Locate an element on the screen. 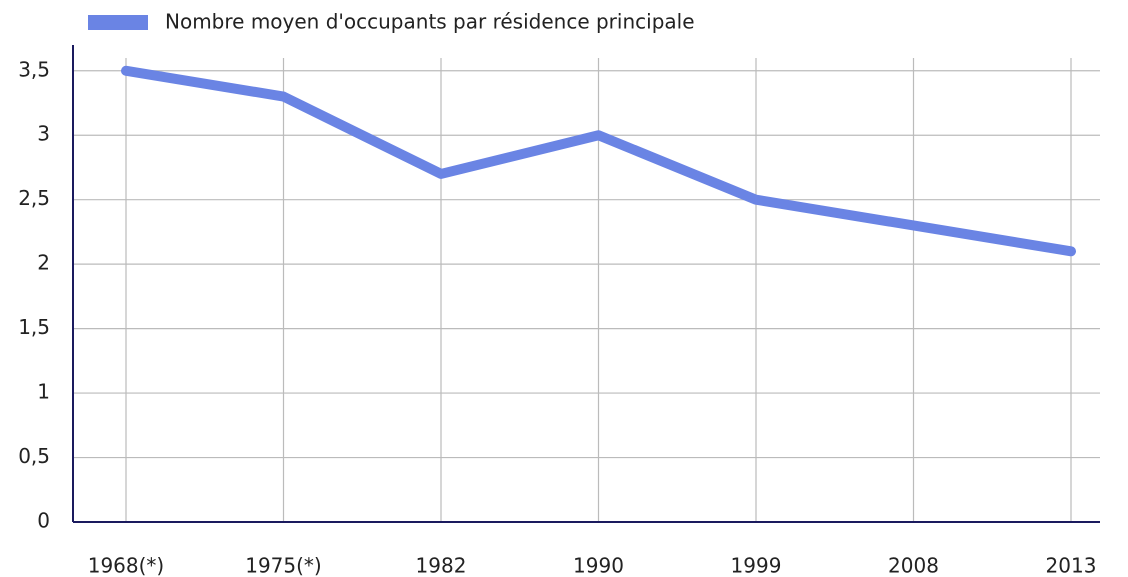 The height and width of the screenshot is (577, 1128). y-tick-label: 0 is located at coordinates (43, 521).